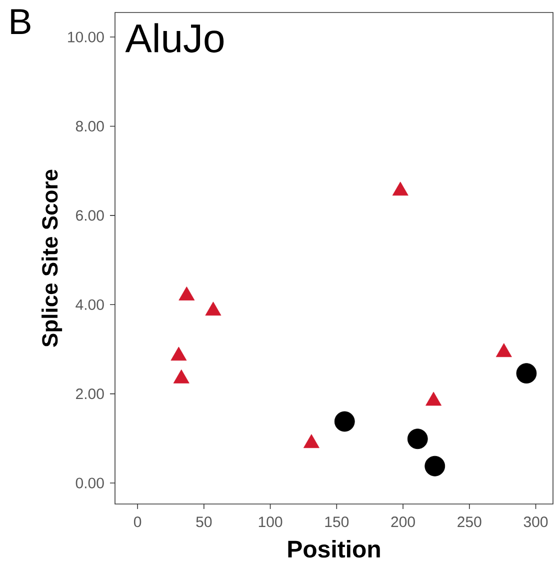  What do you see at coordinates (470, 522) in the screenshot?
I see `x-tick-label: 250` at bounding box center [470, 522].